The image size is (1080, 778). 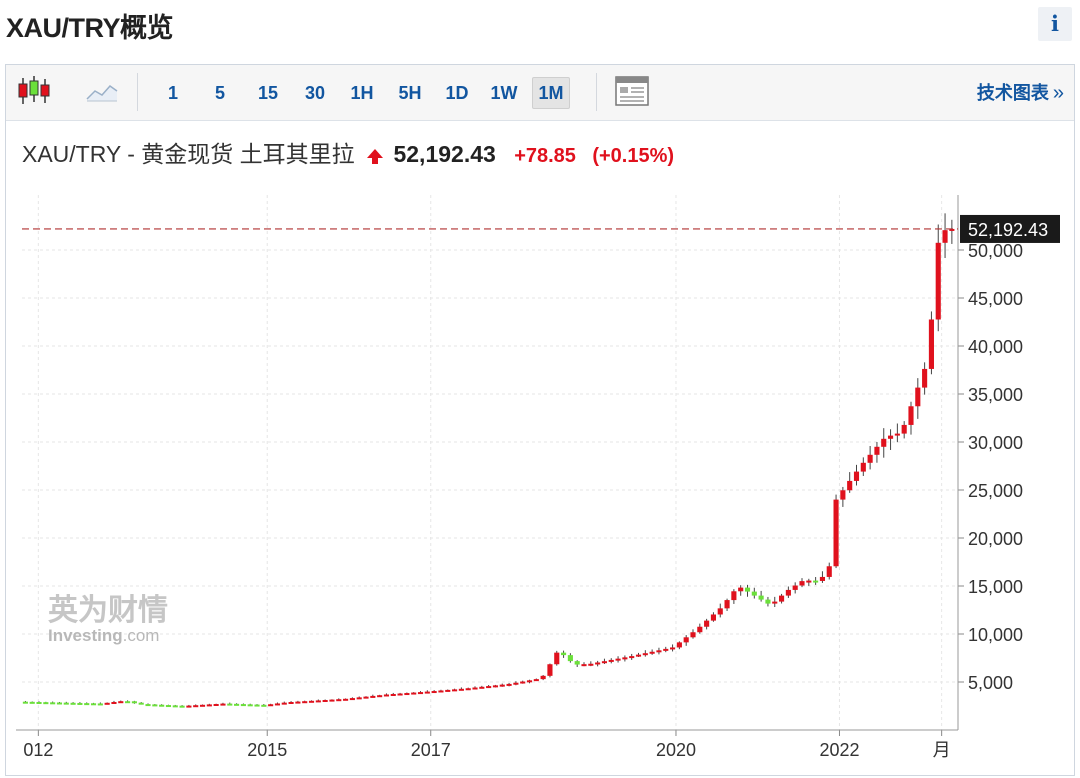 What do you see at coordinates (315, 93) in the screenshot?
I see `timeframe-30: 30` at bounding box center [315, 93].